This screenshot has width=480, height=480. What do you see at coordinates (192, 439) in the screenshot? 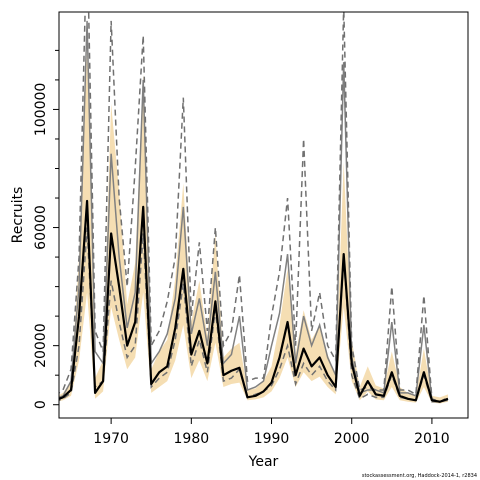
I see `x-tick-label: 1980` at bounding box center [192, 439].